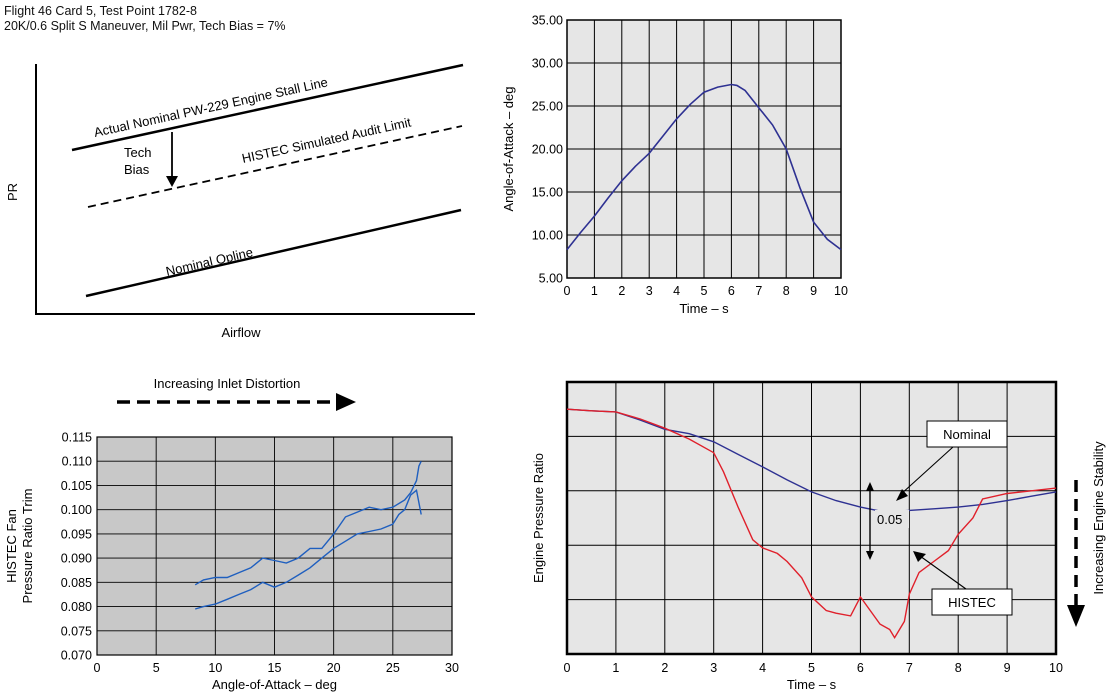 The width and height of the screenshot is (1110, 700). Describe the element at coordinates (811, 668) in the screenshot. I see `epr-x-tick-label: 5` at that location.